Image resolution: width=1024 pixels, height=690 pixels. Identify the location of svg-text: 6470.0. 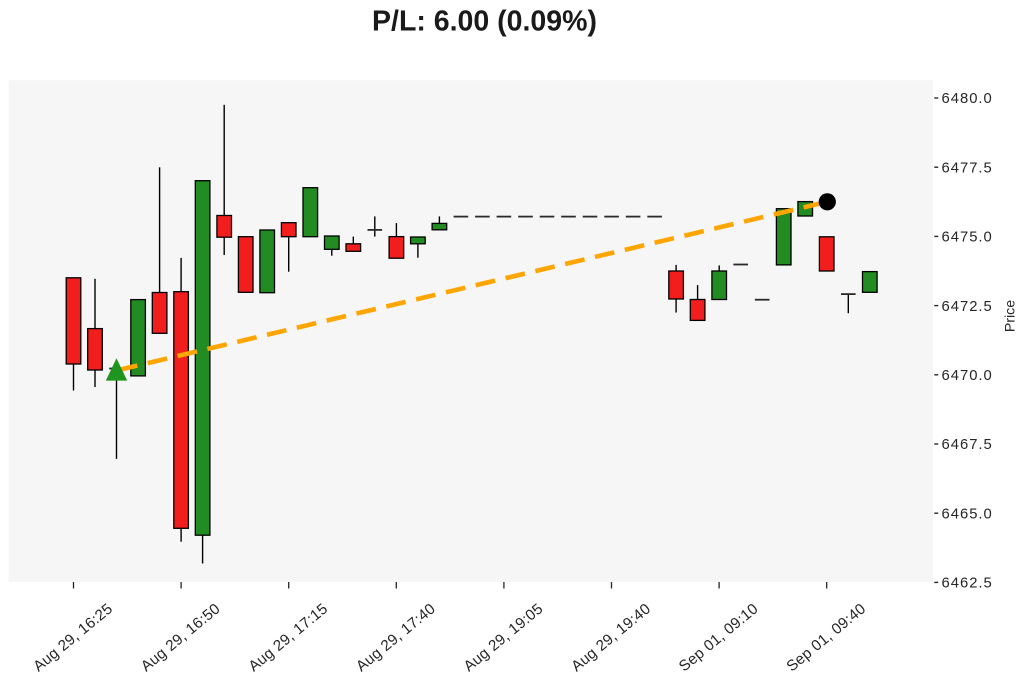
(967, 376).